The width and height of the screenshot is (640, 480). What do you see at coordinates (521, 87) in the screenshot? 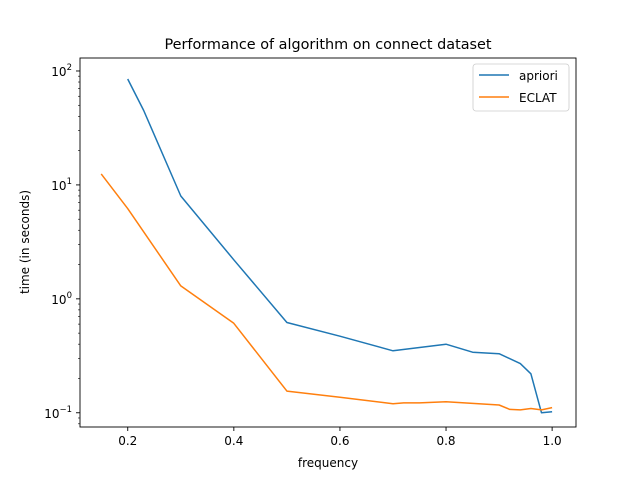
I see `legend: apriori ECLAT` at bounding box center [521, 87].